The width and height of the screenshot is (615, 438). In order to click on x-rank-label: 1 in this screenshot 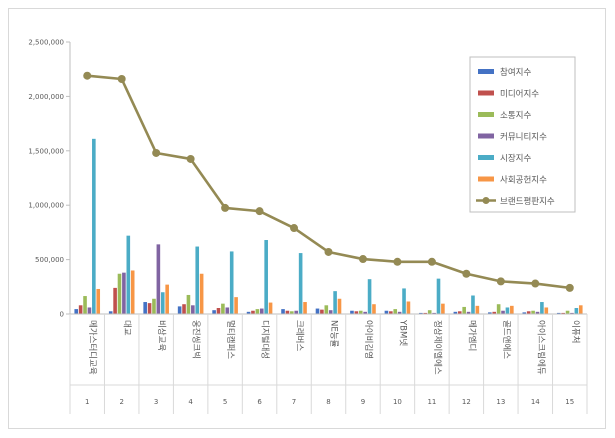, I will do `click(87, 402)`.